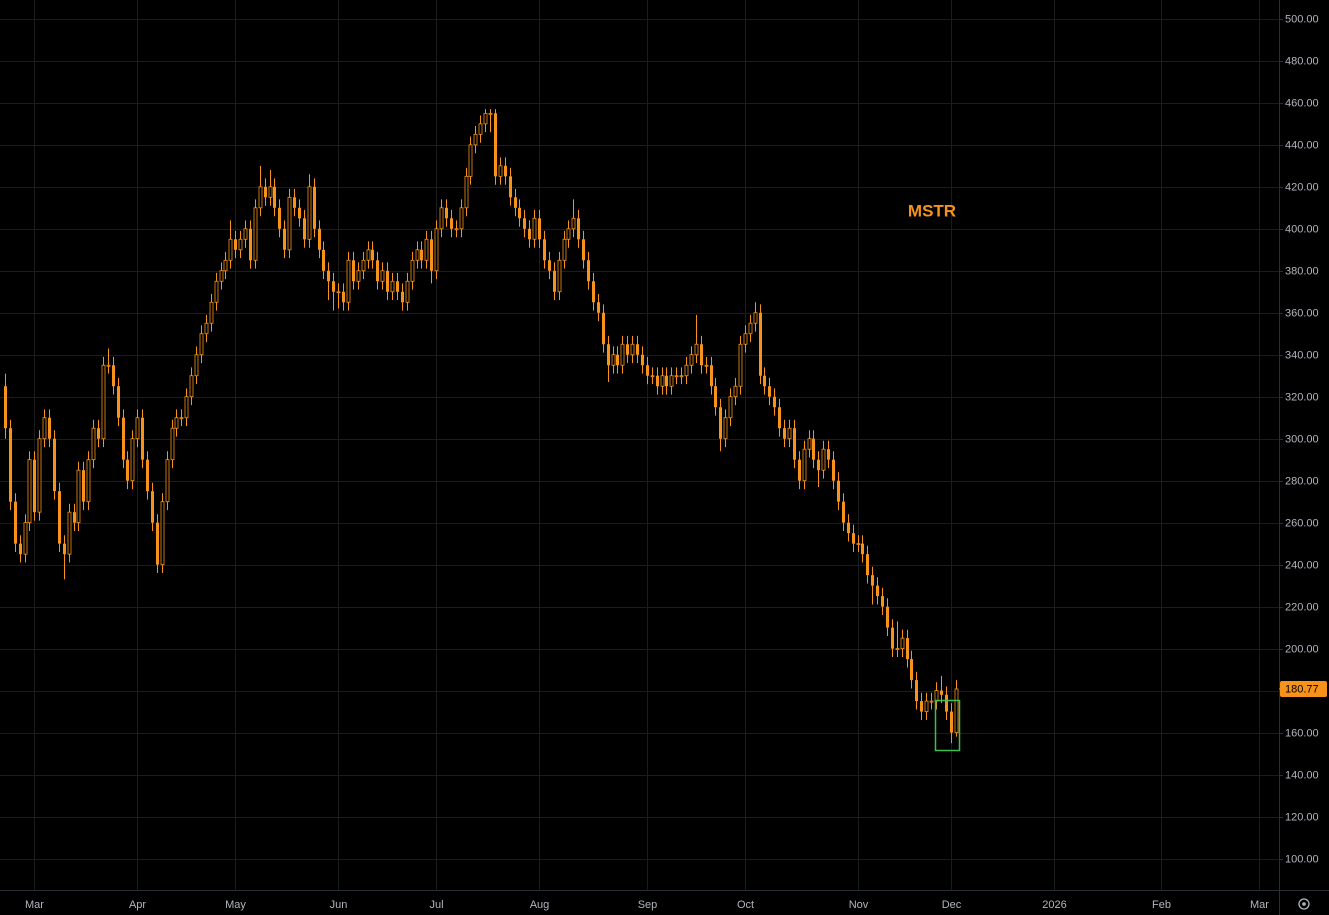 The image size is (1329, 915). What do you see at coordinates (1302, 145) in the screenshot?
I see `y-tick-label: 440.00` at bounding box center [1302, 145].